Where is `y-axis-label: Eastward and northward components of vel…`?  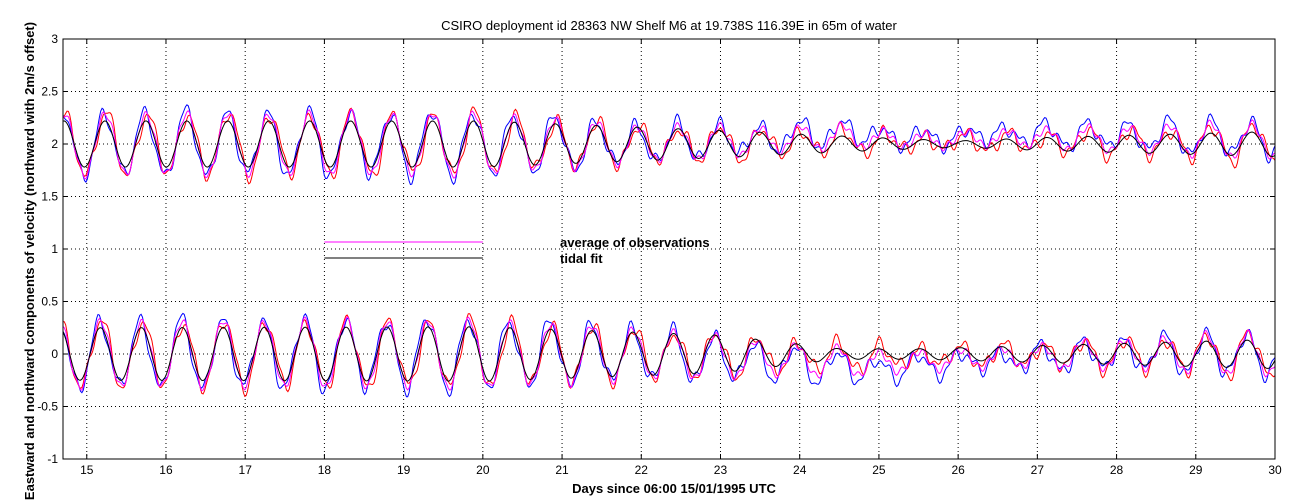
y-axis-label: Eastward and northward components of vel… is located at coordinates (29, 261).